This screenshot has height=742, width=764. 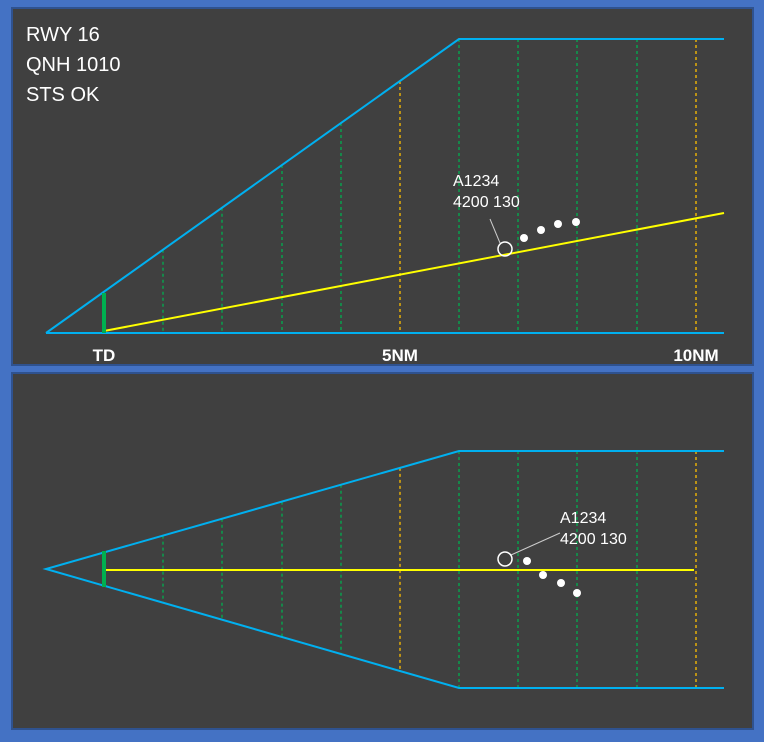 What do you see at coordinates (593, 539) in the screenshot?
I see `azim-target-alt-speed: 4200 130` at bounding box center [593, 539].